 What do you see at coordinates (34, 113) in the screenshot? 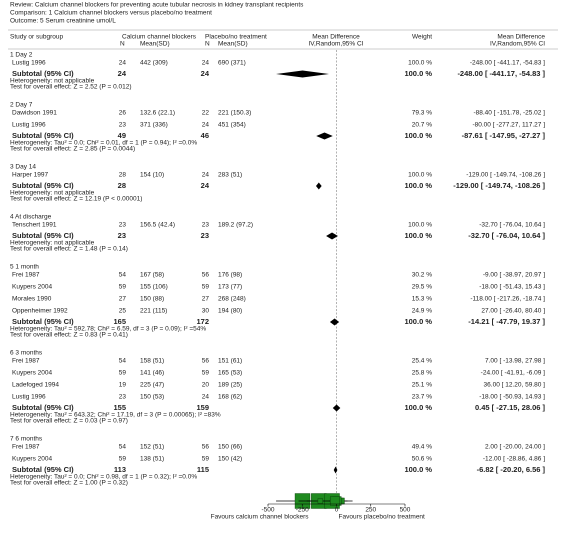
I see `study-name: Dawidson 1991` at bounding box center [34, 113].